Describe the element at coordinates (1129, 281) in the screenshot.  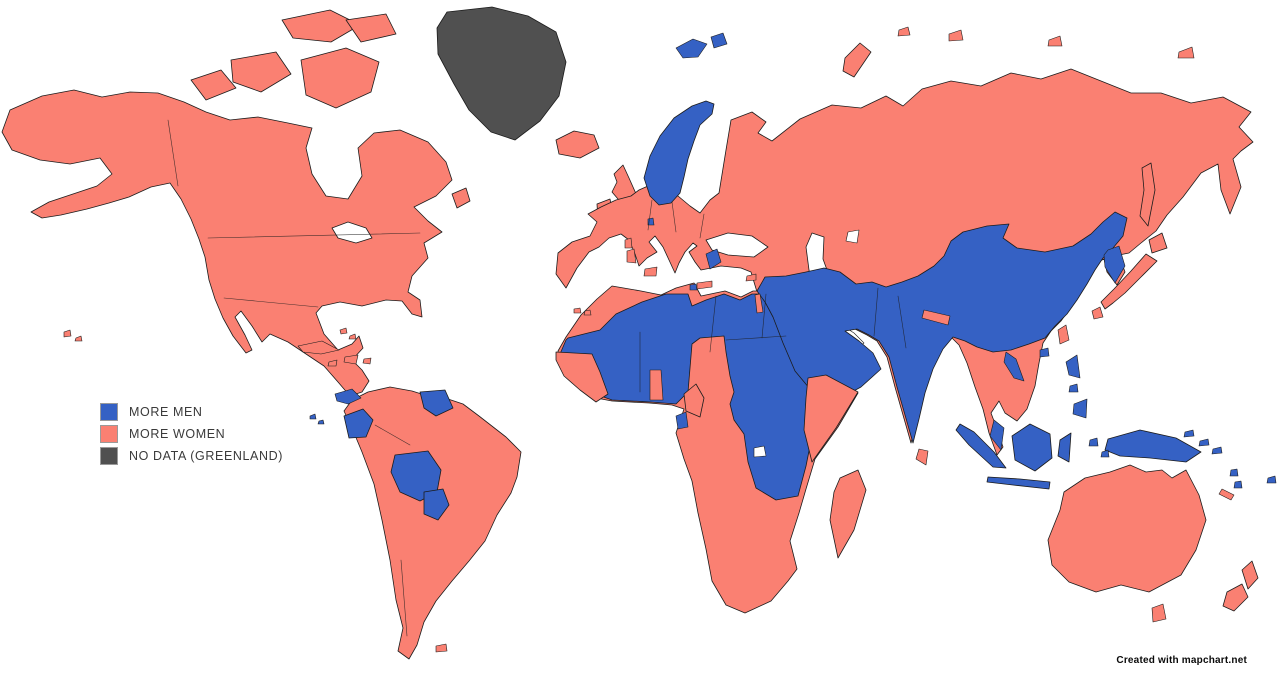
I see `region-japan-honshu` at that location.